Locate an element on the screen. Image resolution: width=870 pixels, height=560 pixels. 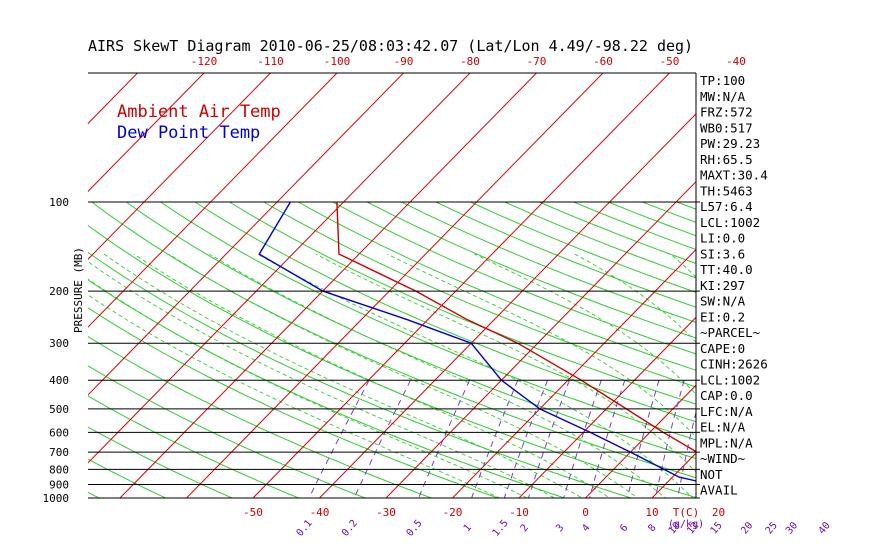
pressure-tick-label: 1000 is located at coordinates (56, 498).